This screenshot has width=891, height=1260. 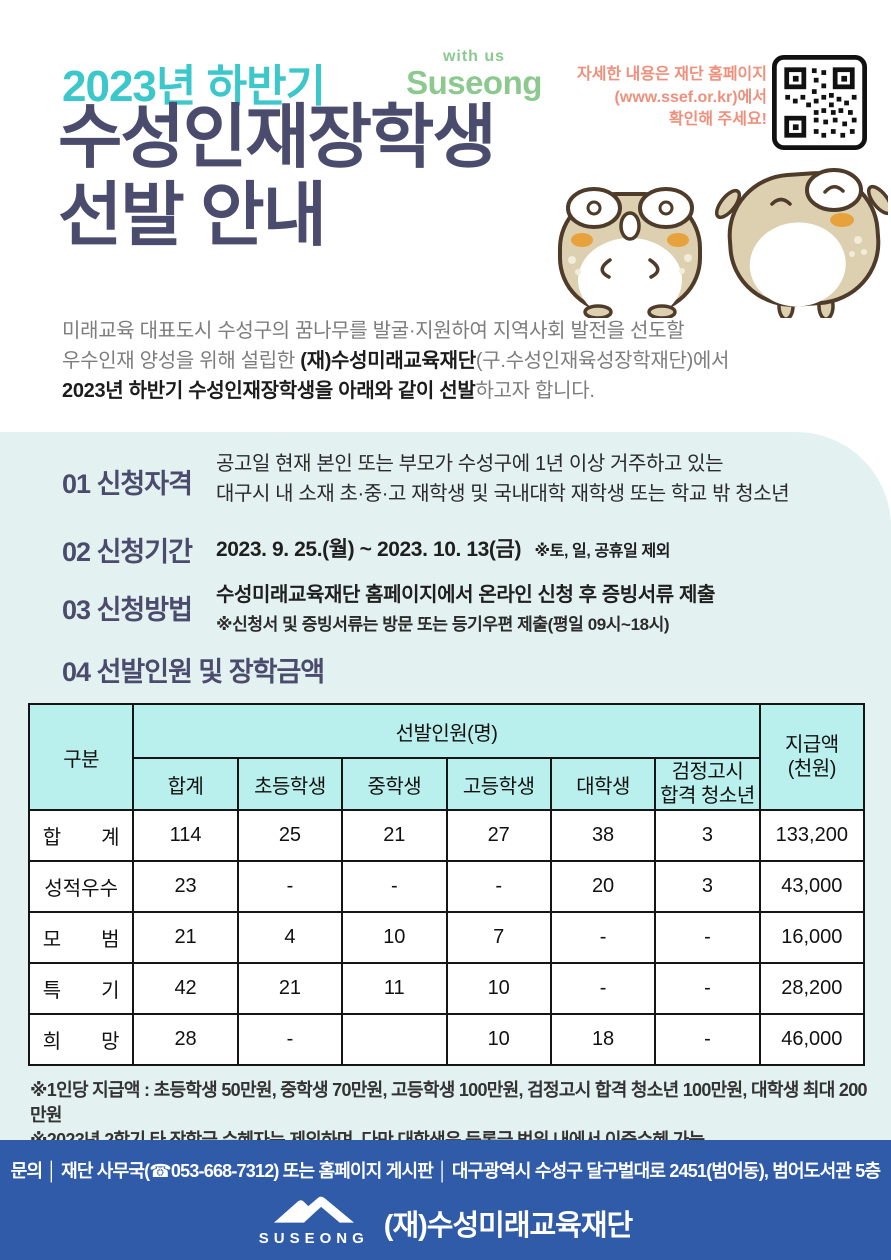 I want to click on cell: 28, so click(x=185, y=1039).